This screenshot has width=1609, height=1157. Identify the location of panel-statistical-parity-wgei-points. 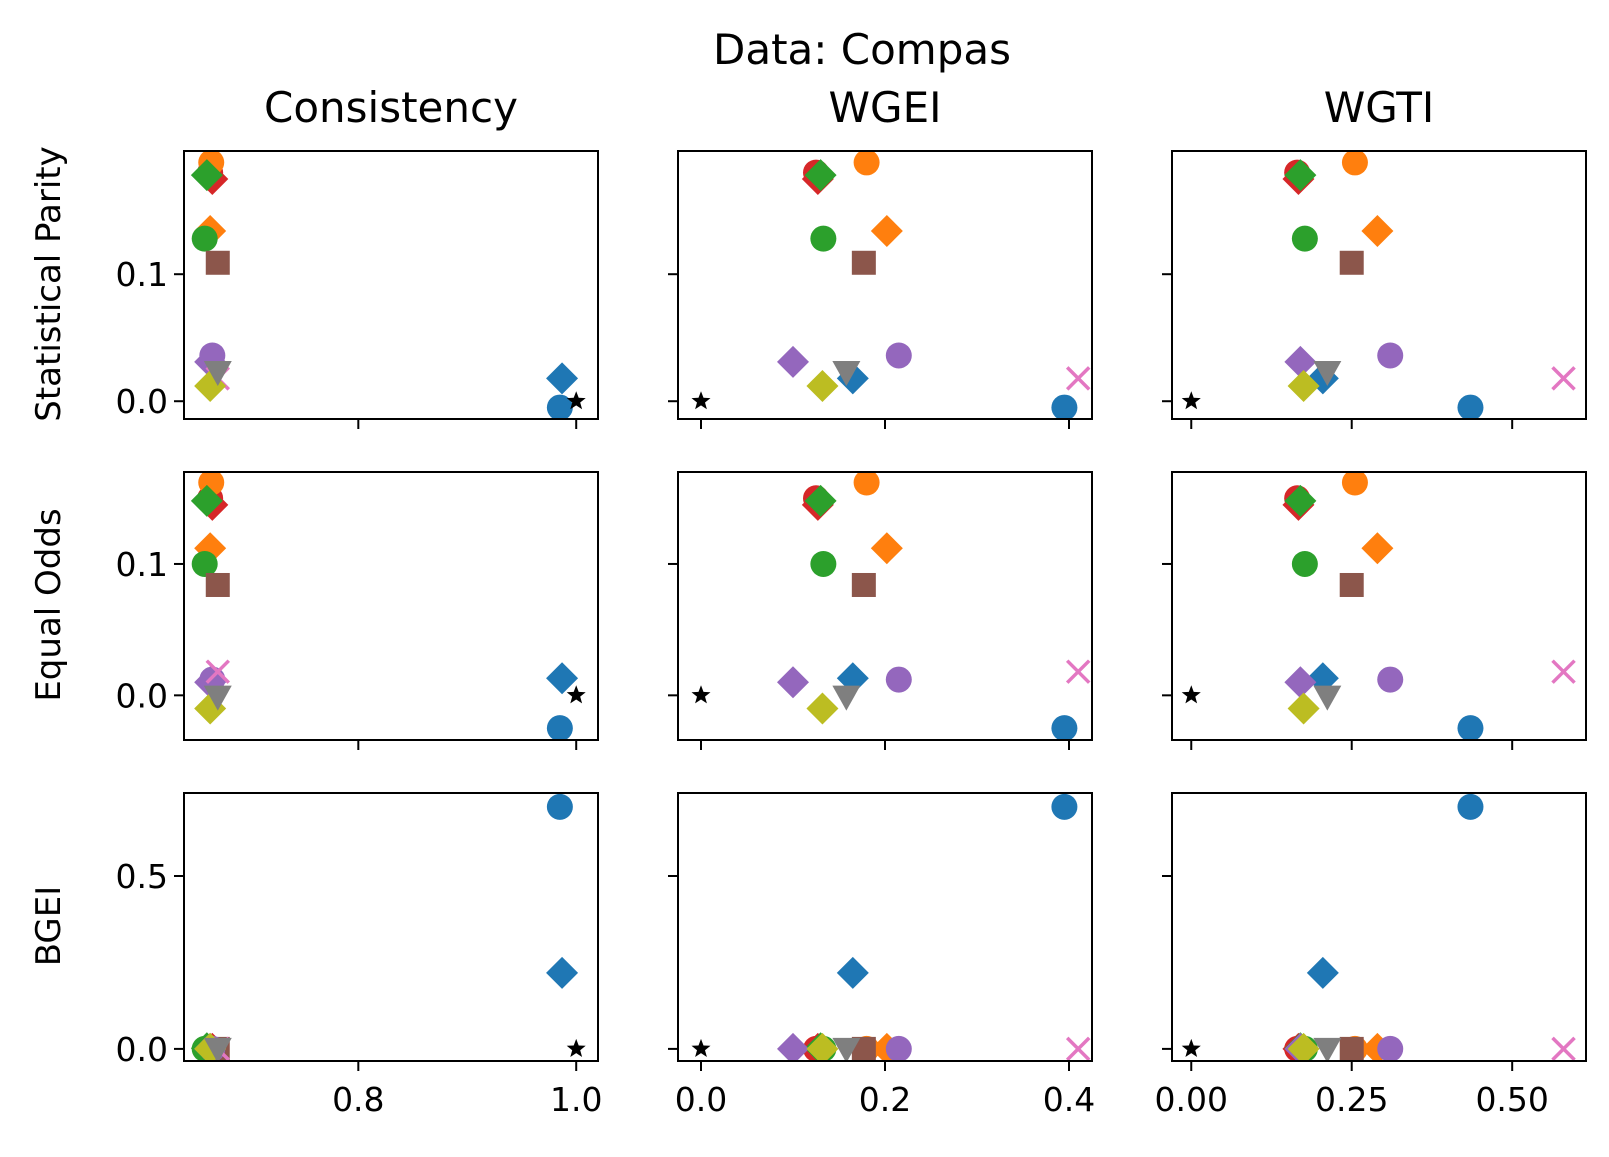
(891, 285).